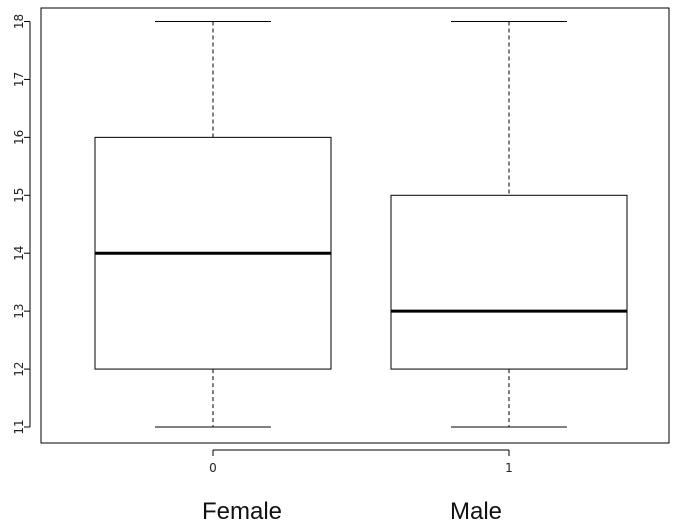  I want to click on y-axis: 11 12 13 14 15 16 17 18, so click(21, 224).